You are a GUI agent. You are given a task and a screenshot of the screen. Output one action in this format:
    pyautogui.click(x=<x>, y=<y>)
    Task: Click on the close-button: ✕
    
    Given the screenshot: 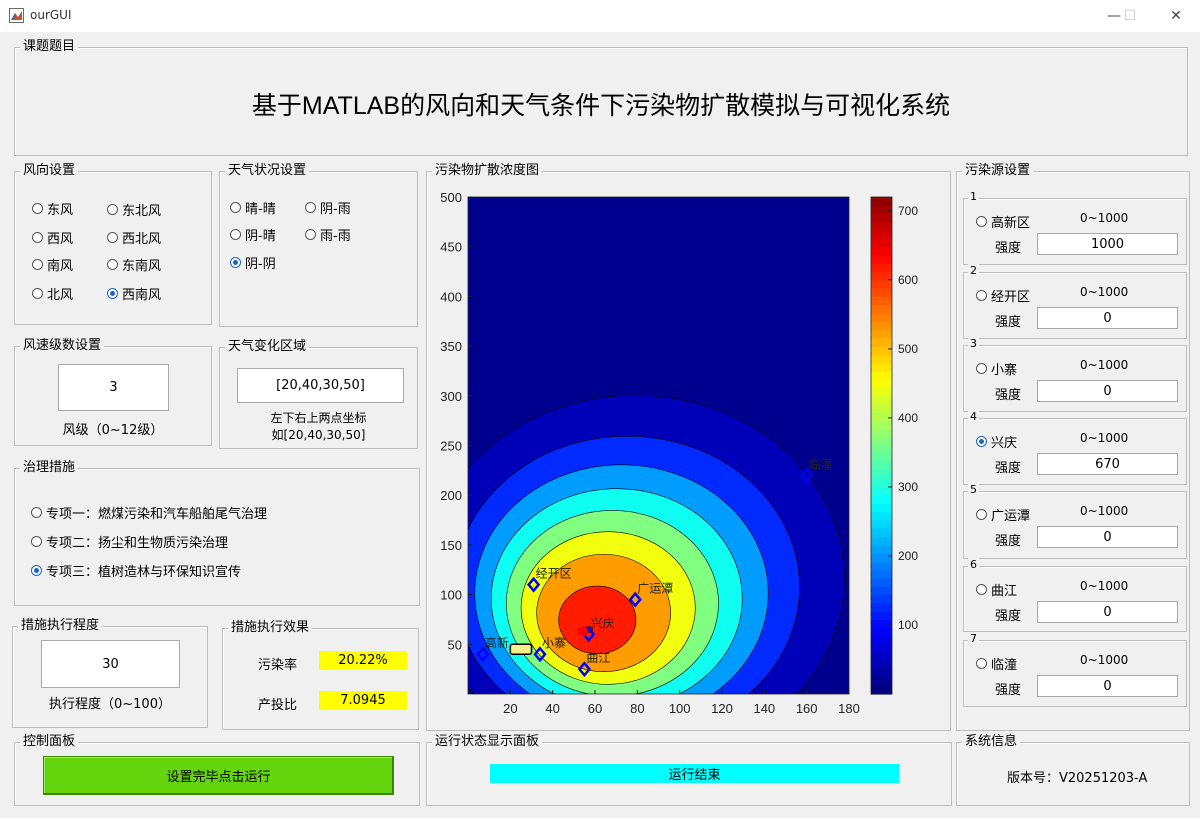 What is the action you would take?
    pyautogui.click(x=1176, y=16)
    